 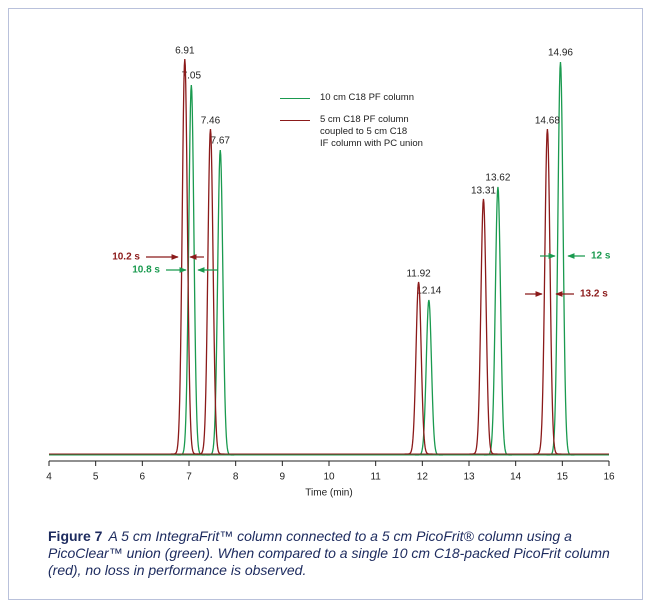 I want to click on x-tick-label: 5, so click(x=96, y=477).